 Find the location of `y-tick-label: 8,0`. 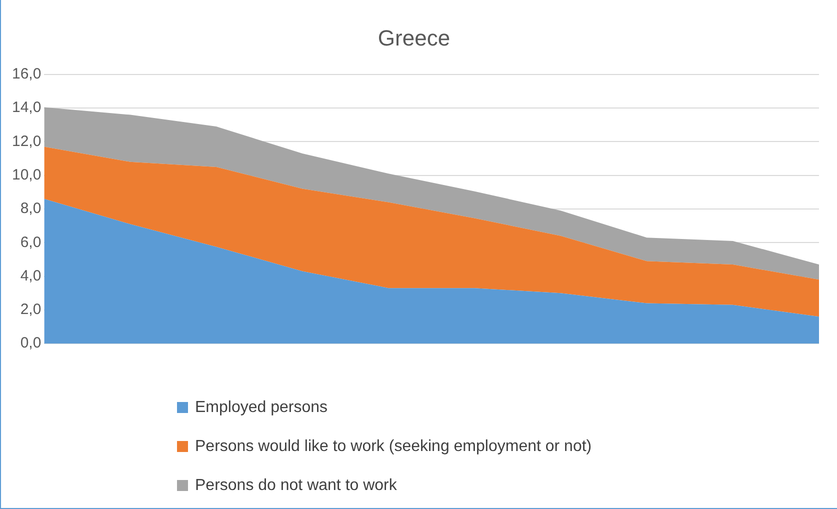

y-tick-label: 8,0 is located at coordinates (31, 209).